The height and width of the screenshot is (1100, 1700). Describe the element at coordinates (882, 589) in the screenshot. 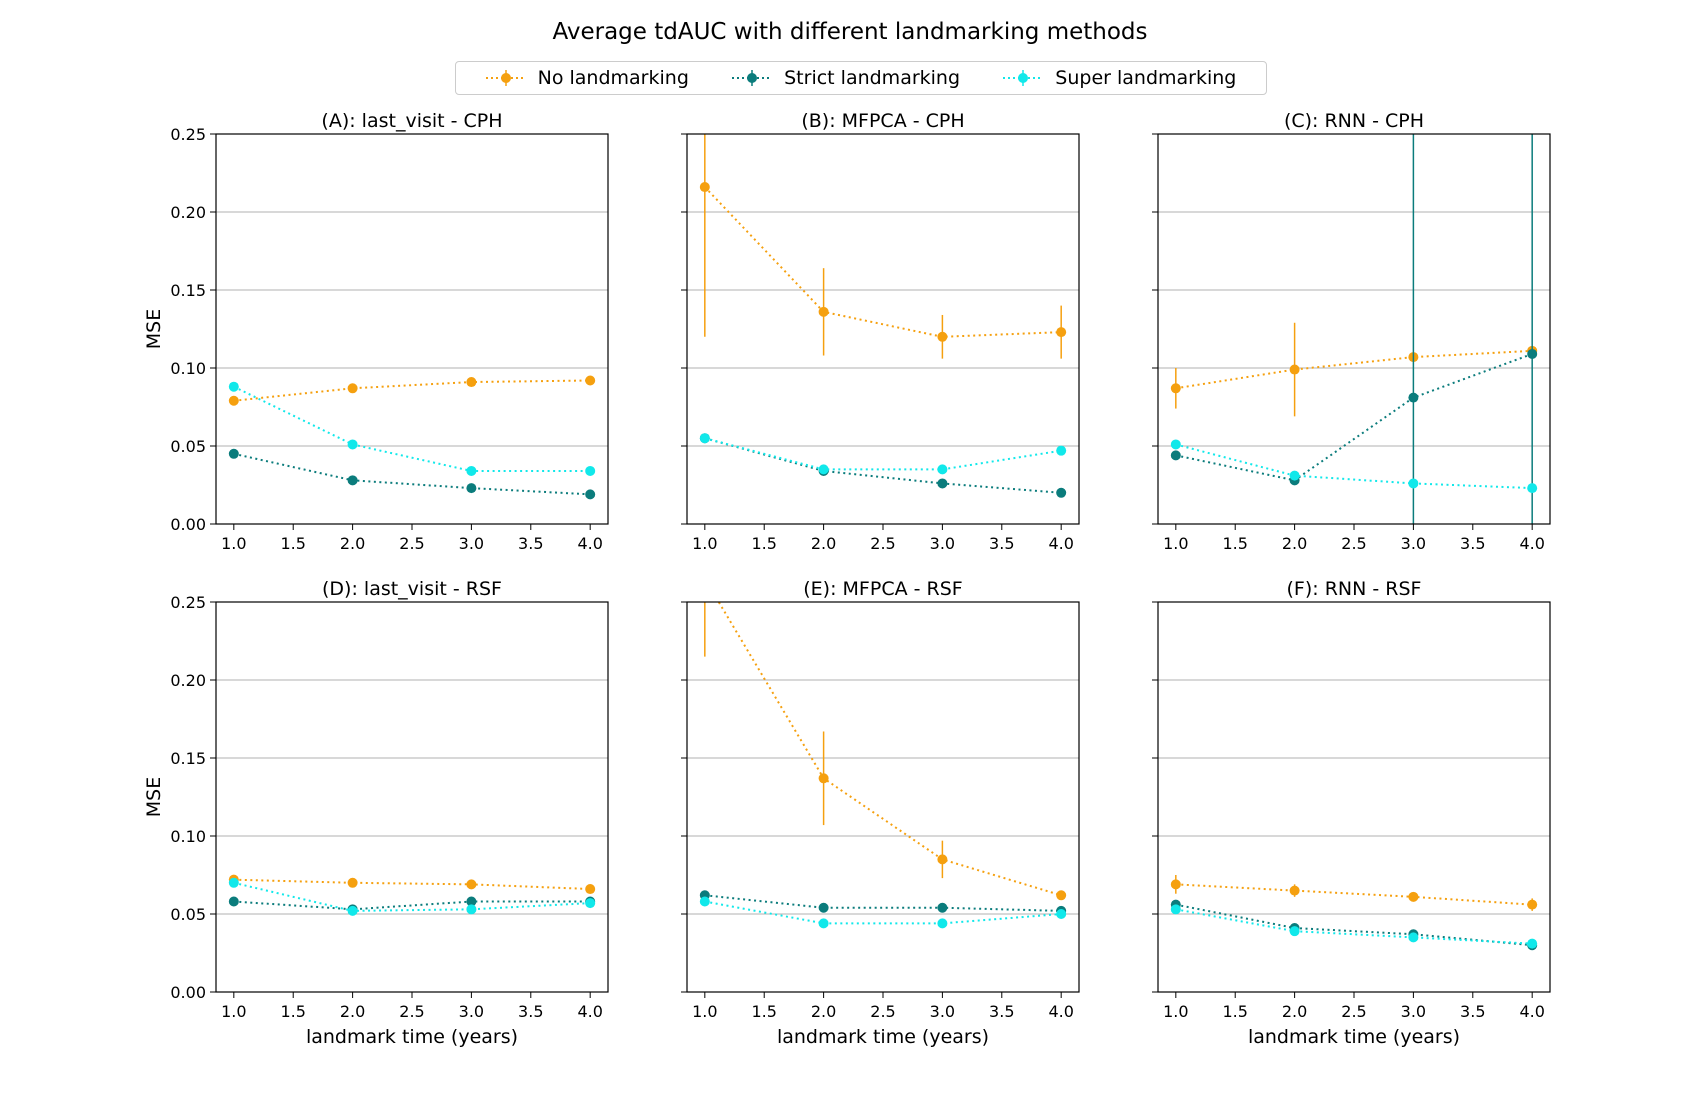

I see `subplot-title: (E): MFPCA - RSF` at that location.